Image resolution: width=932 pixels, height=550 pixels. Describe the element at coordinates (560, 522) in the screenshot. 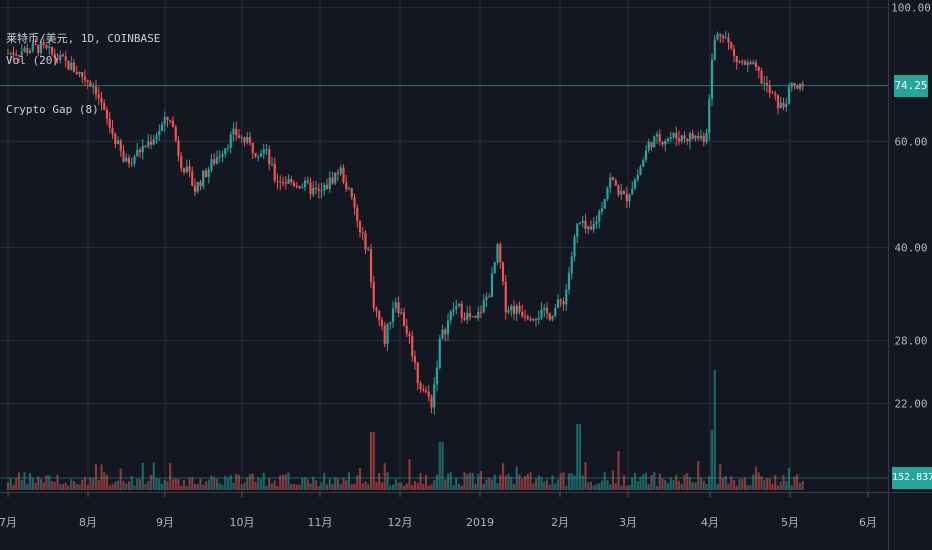

I see `x-tick-label: 2月` at that location.